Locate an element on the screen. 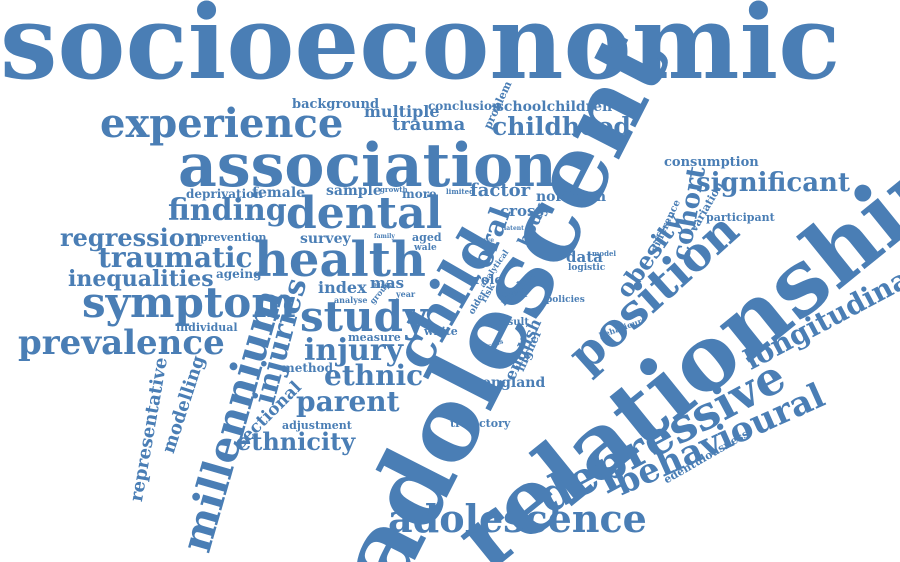 Image resolution: width=900 pixels, height=562 pixels. word-carve: carve is located at coordinates (485, 240).